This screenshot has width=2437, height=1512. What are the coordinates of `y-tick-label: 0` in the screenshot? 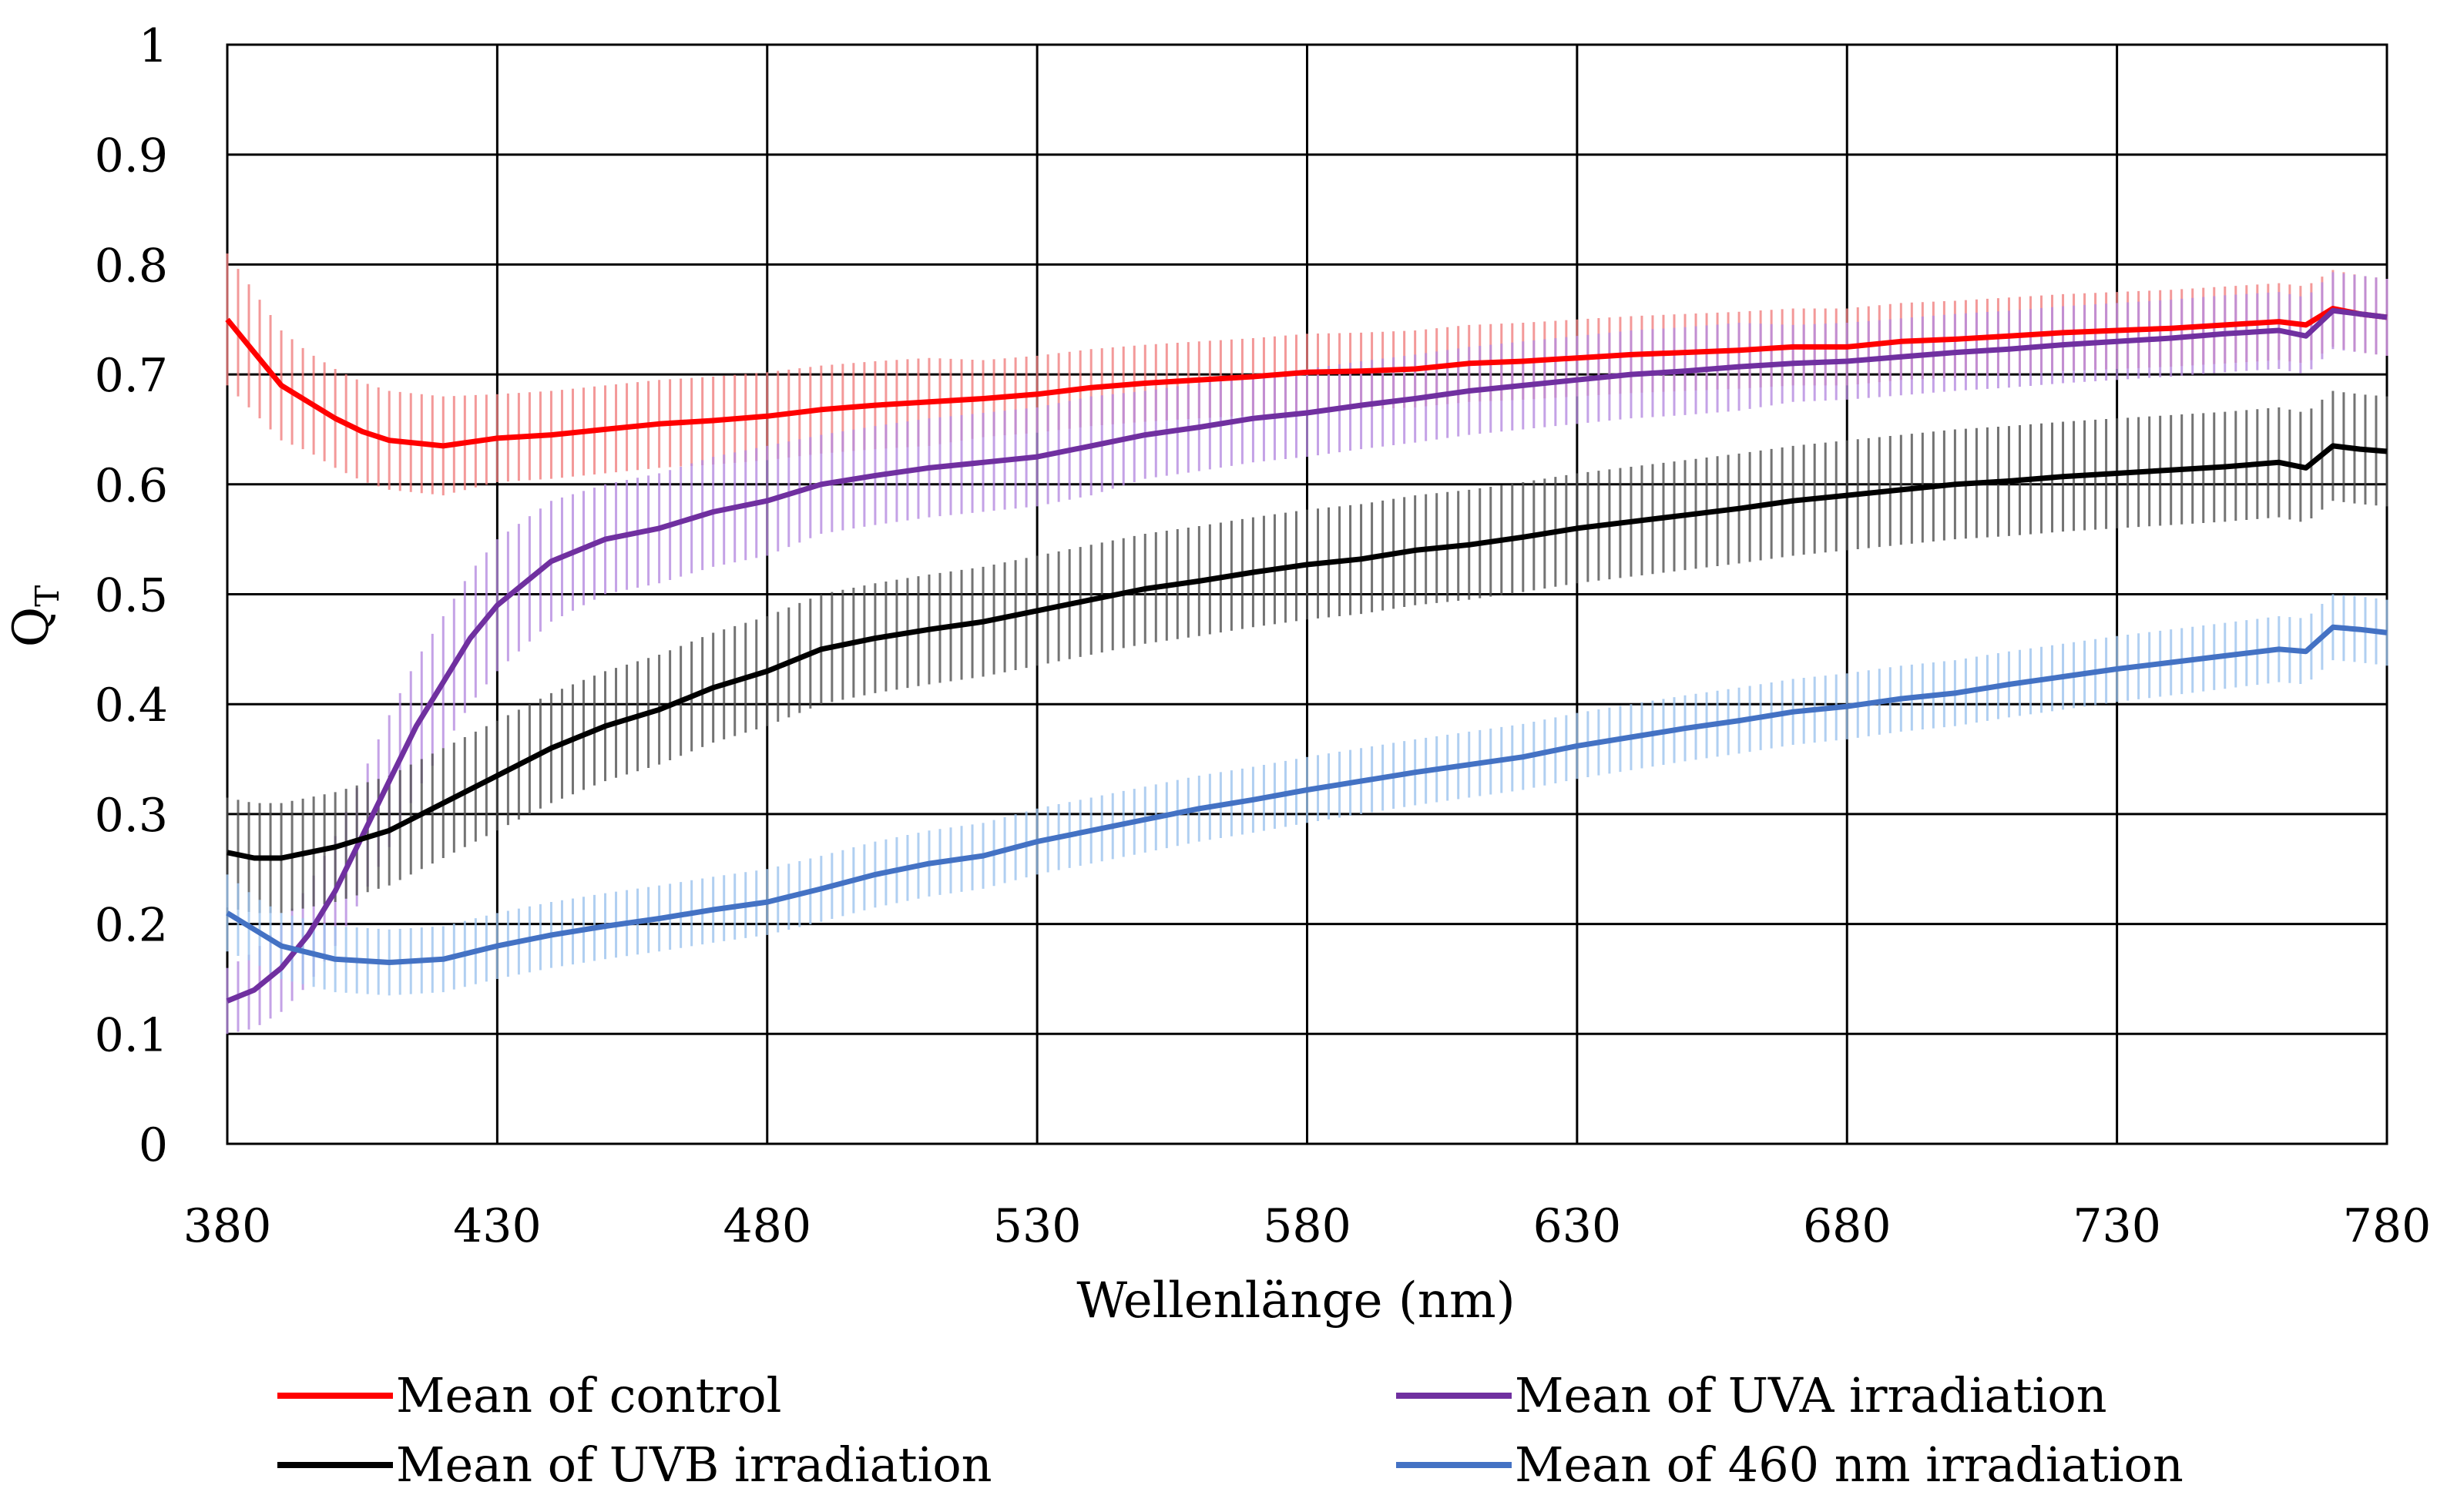 It's located at (153, 1145).